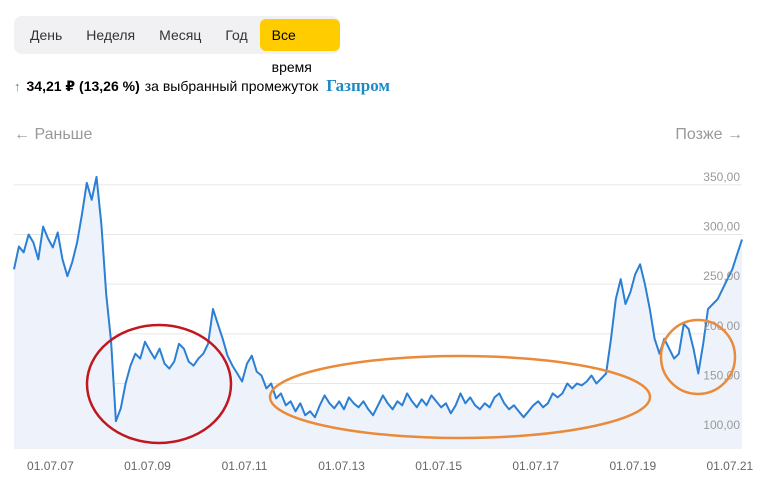  I want to click on range-tab-2: Месяц, so click(180, 35).